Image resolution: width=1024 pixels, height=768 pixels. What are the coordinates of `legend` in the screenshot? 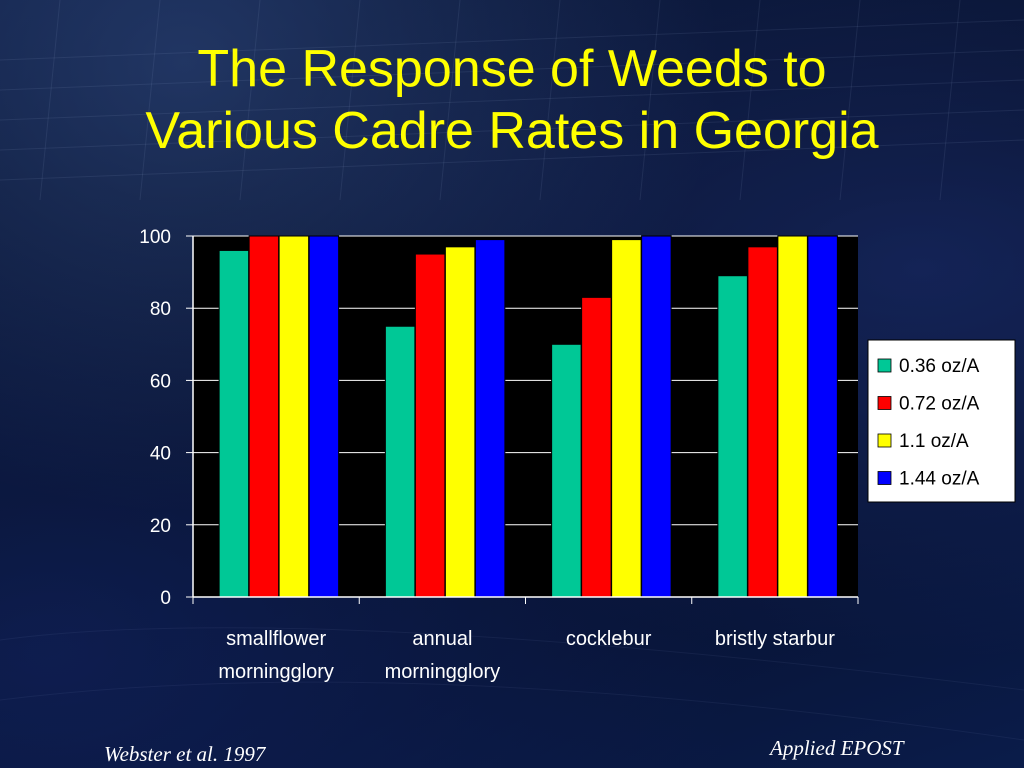 It's located at (941, 421).